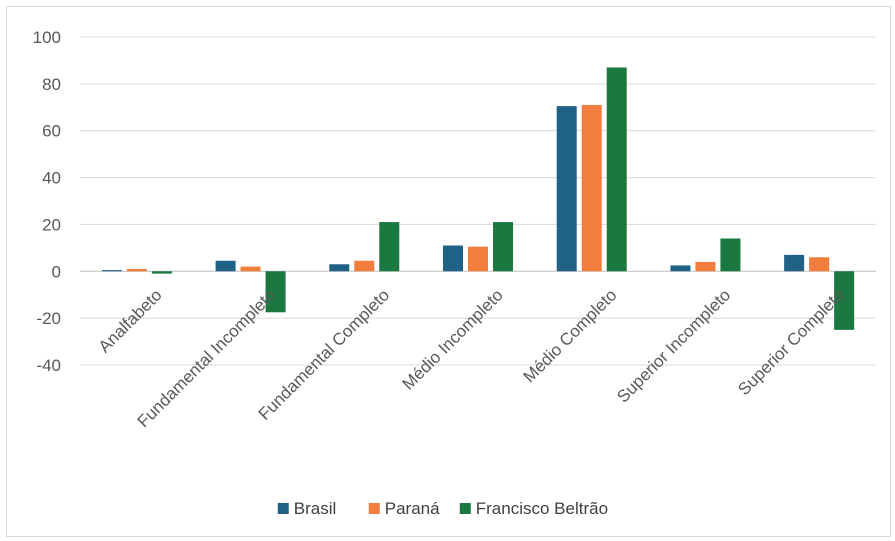  I want to click on y-tick-label: 100, so click(47, 37).